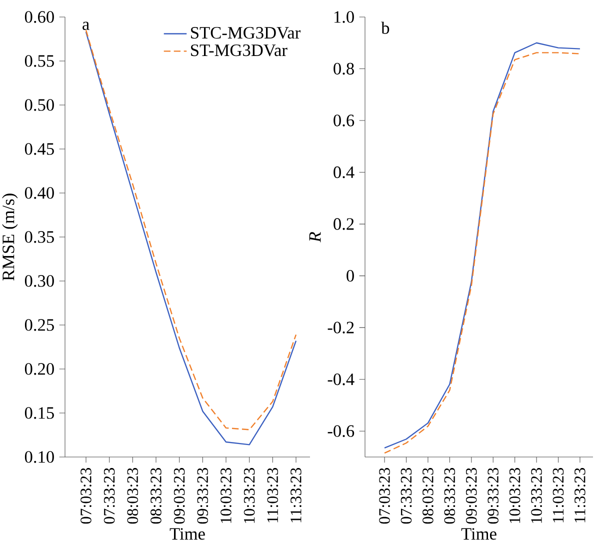 The width and height of the screenshot is (595, 559). I want to click on y-axis-title: RMSE (m/s), so click(10, 237).